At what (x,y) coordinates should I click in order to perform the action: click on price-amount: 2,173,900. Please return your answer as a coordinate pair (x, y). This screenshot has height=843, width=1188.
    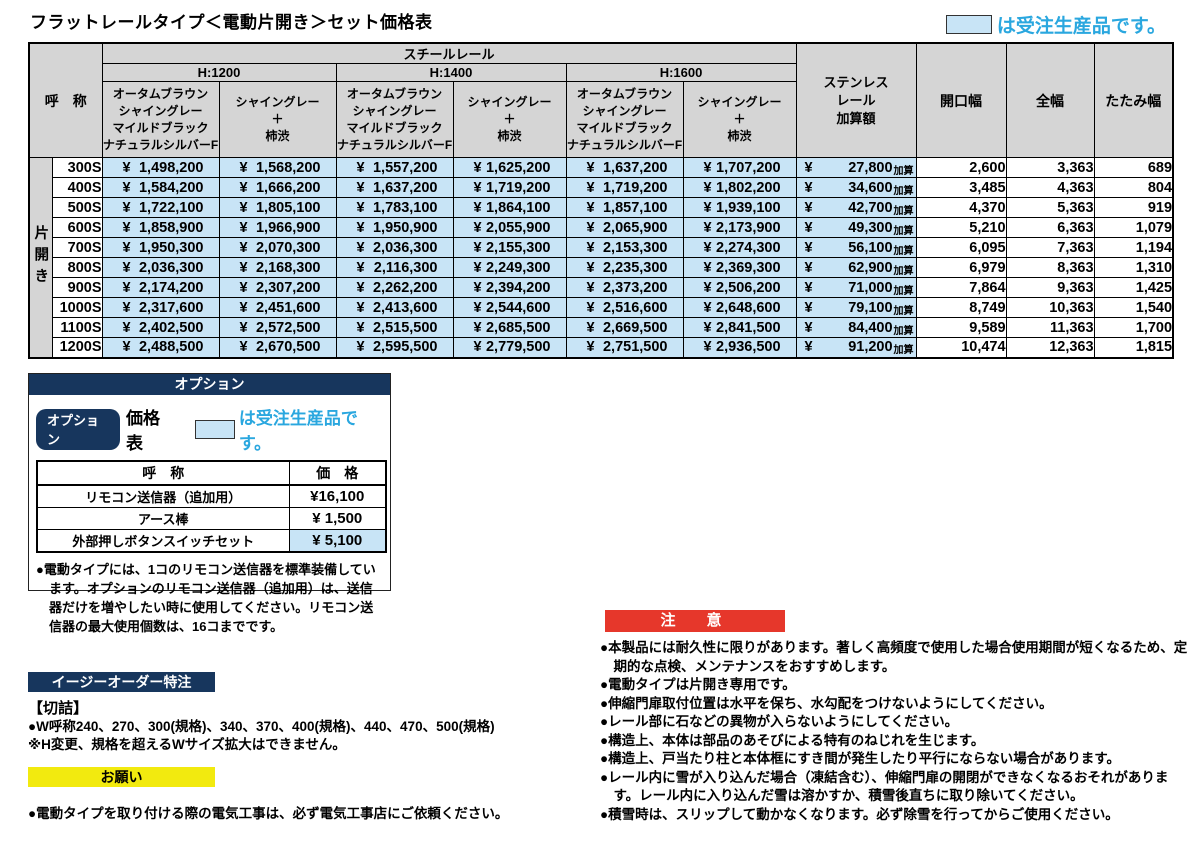
    Looking at the image, I should click on (748, 227).